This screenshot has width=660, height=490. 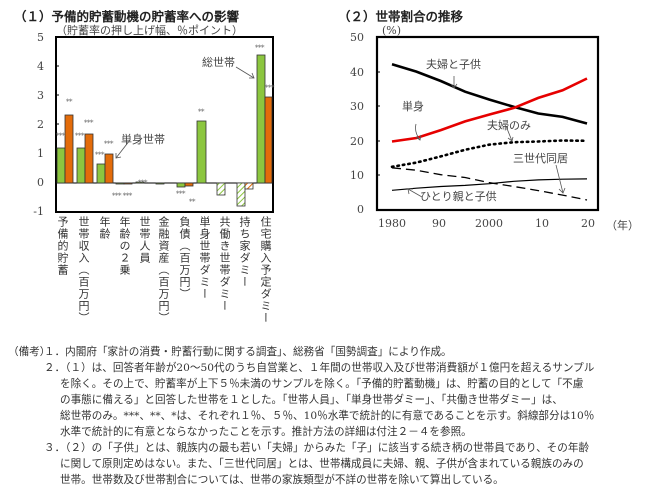 What do you see at coordinates (458, 196) in the screenshot?
I see `label-single-parent: ひとり親と子供` at bounding box center [458, 196].